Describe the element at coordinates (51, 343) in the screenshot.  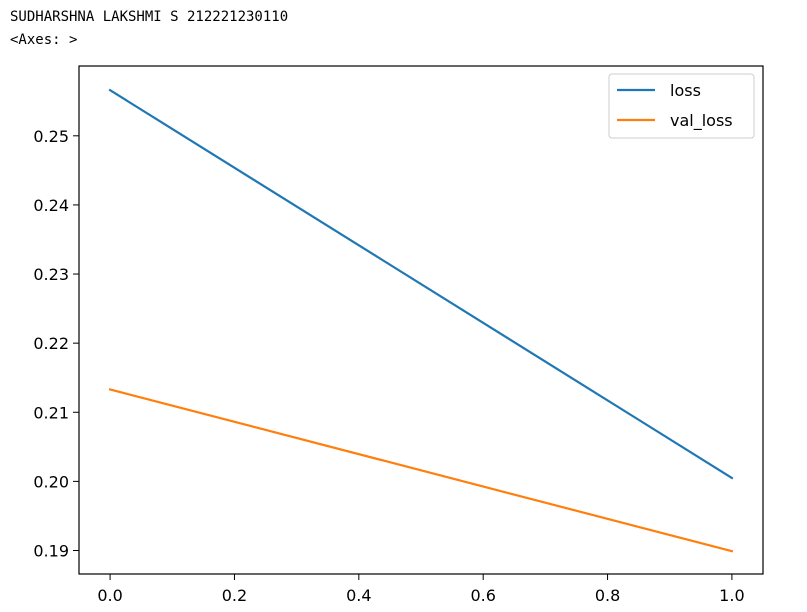
I see `y-tick-label: 0.22` at that location.